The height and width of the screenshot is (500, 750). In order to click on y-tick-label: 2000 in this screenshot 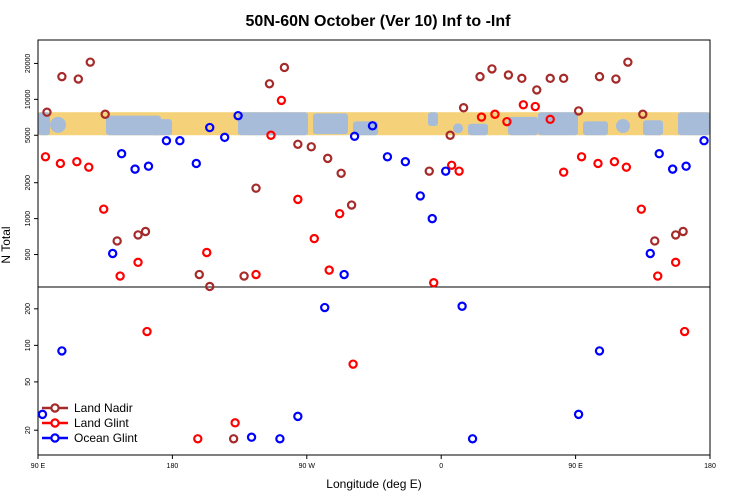, I will do `click(28, 183)`.